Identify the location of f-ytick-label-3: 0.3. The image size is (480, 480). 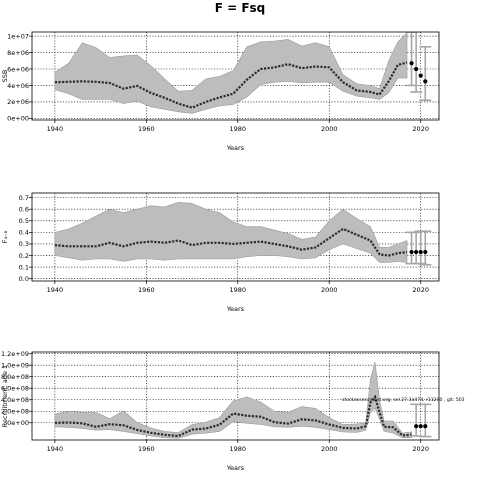
(24, 244).